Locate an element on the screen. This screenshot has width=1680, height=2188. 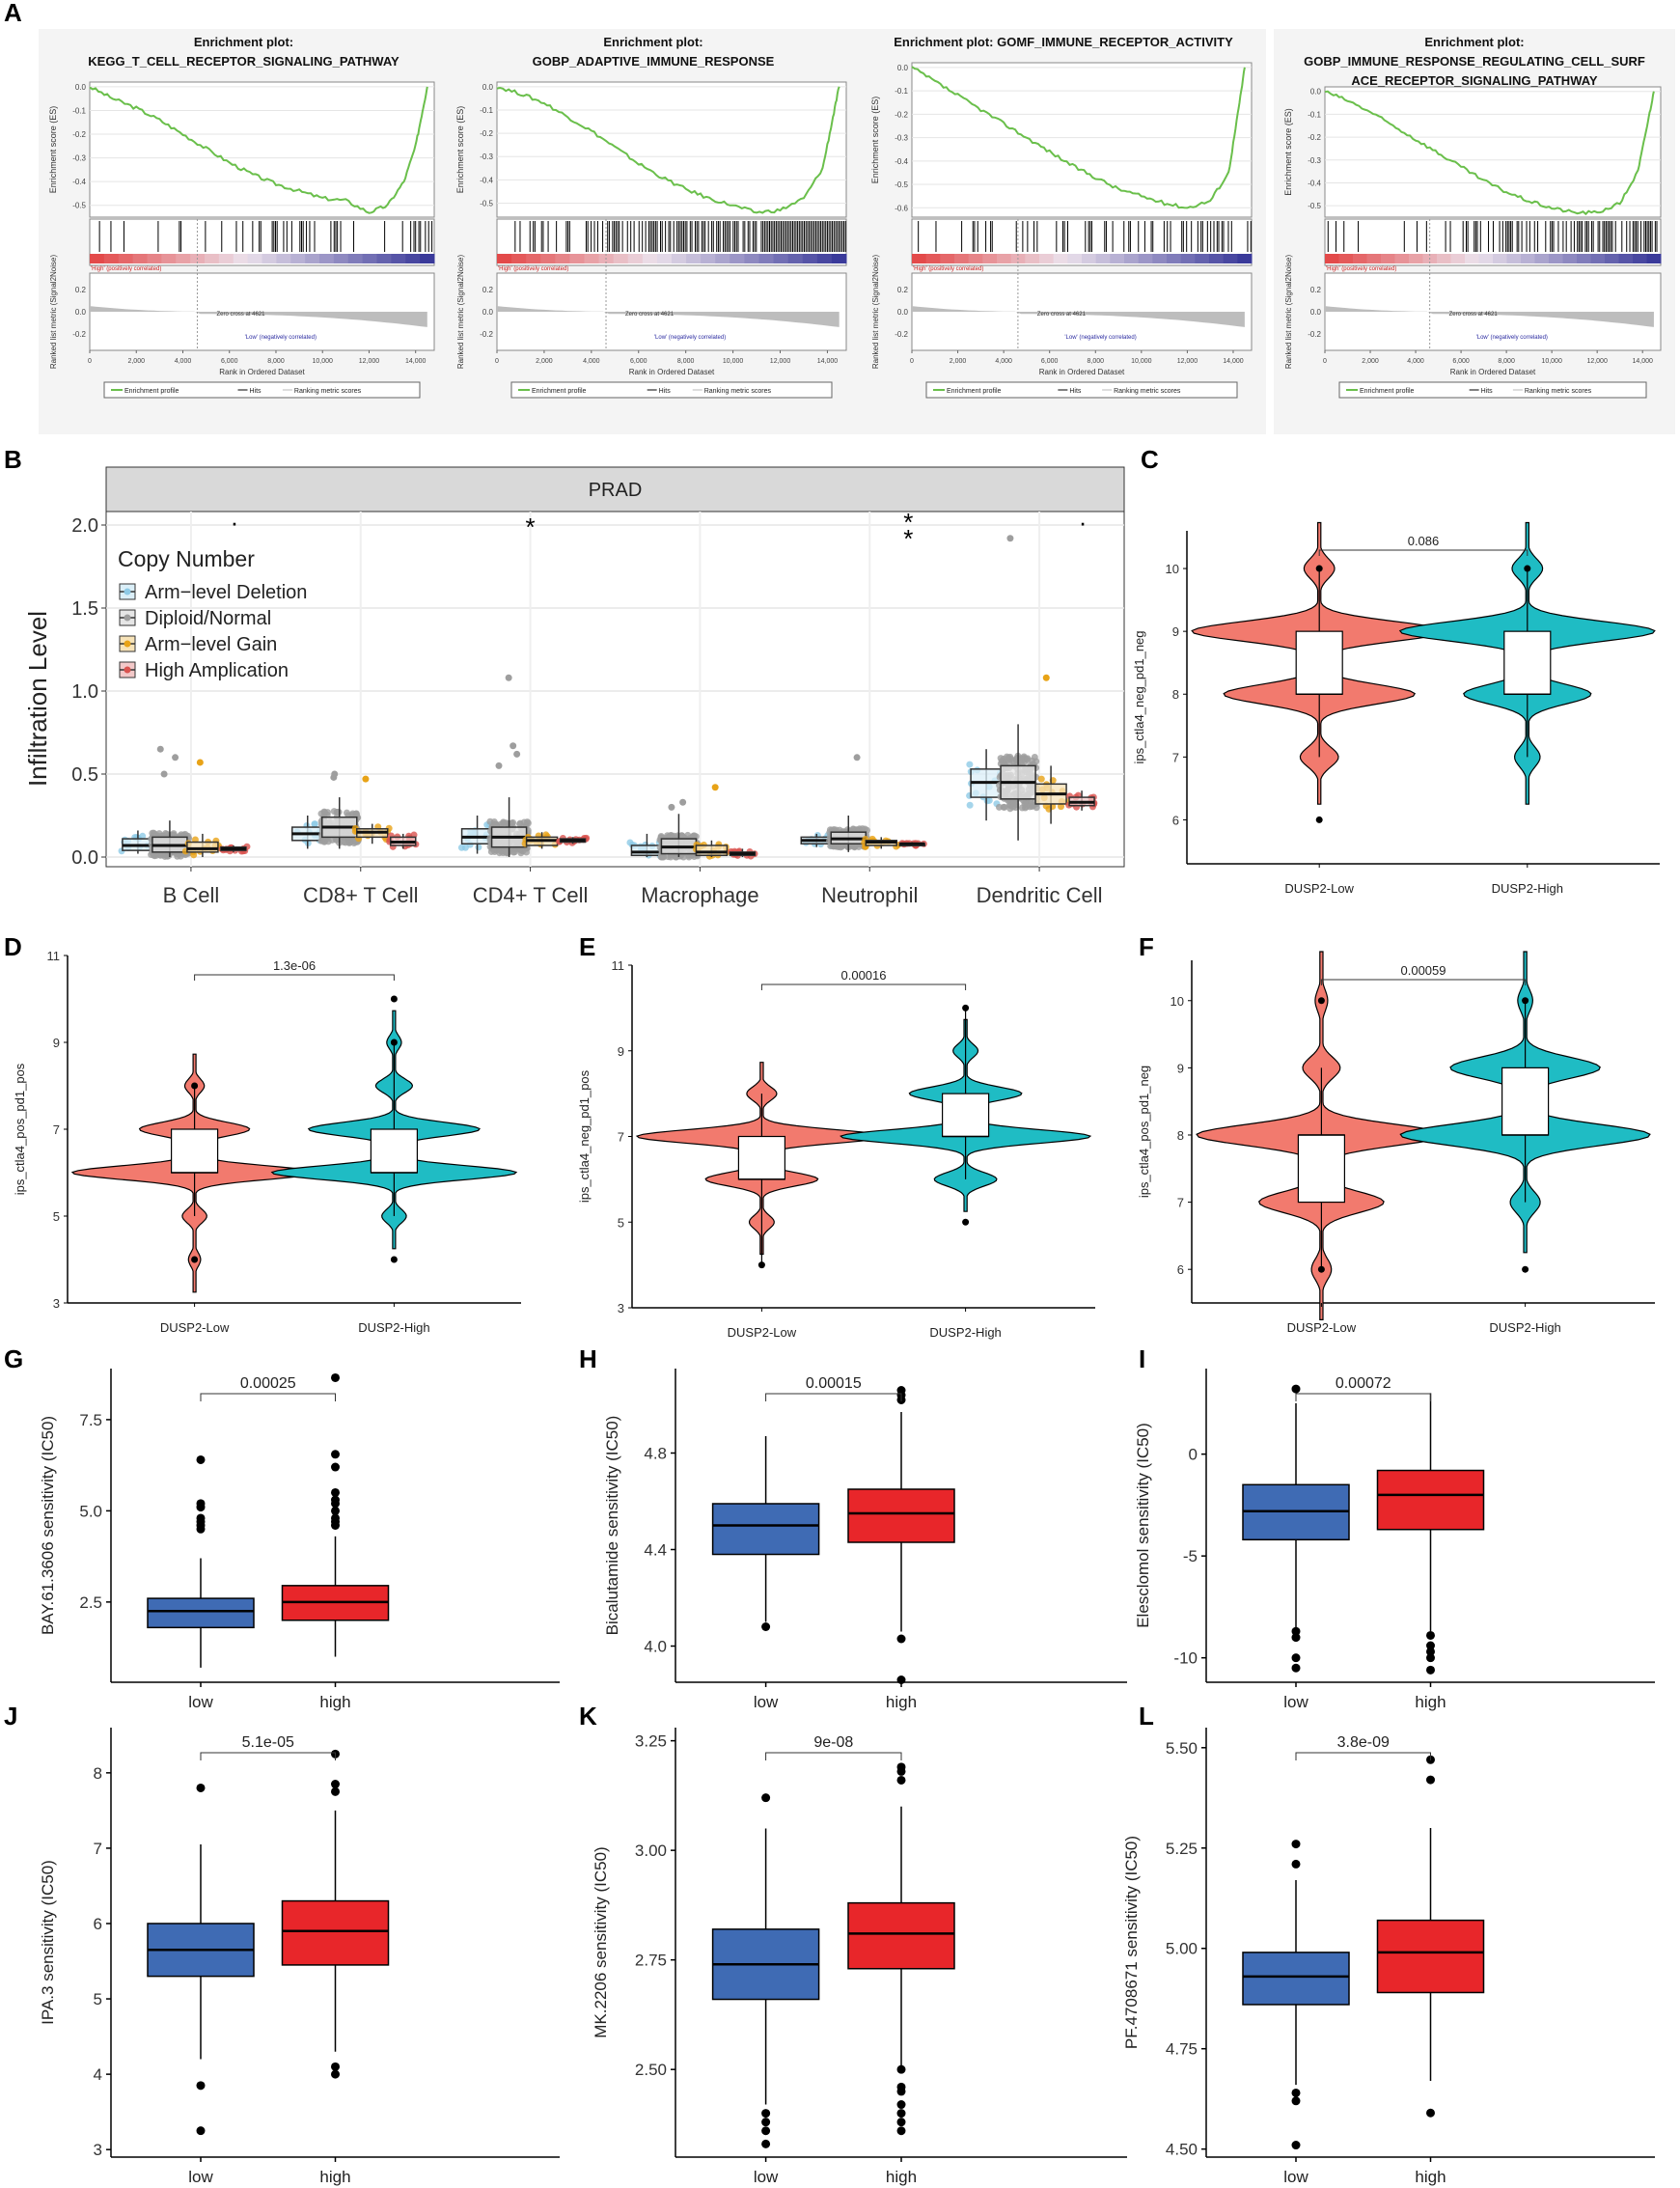
es-tick-label: 0.0 is located at coordinates (903, 68).